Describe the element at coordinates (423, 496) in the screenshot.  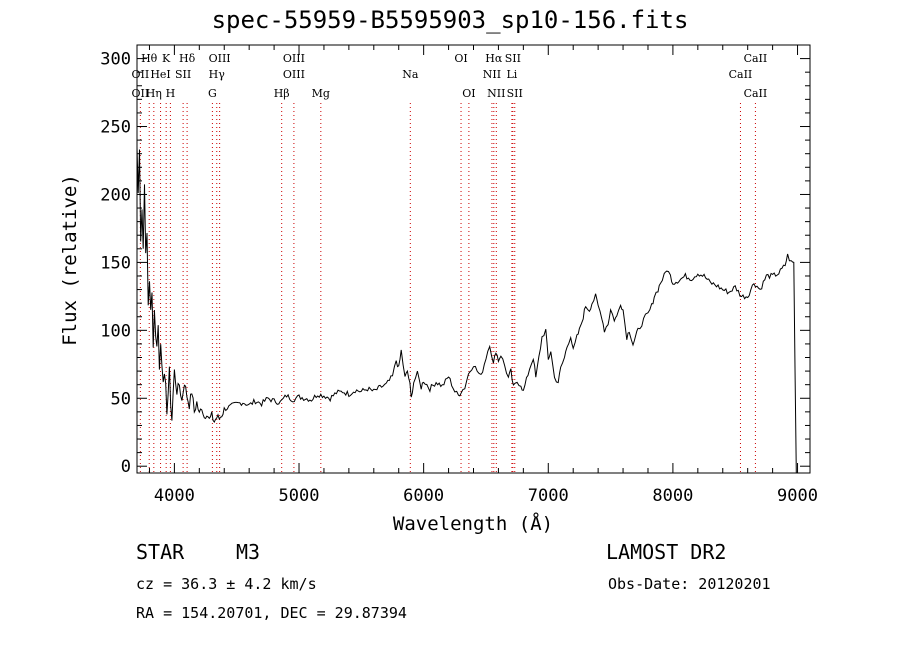
I see `x-tick-label: 6000` at that location.